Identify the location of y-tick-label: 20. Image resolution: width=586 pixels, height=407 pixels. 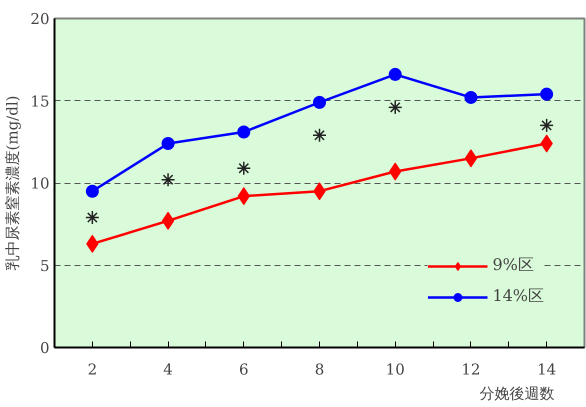
(40, 19).